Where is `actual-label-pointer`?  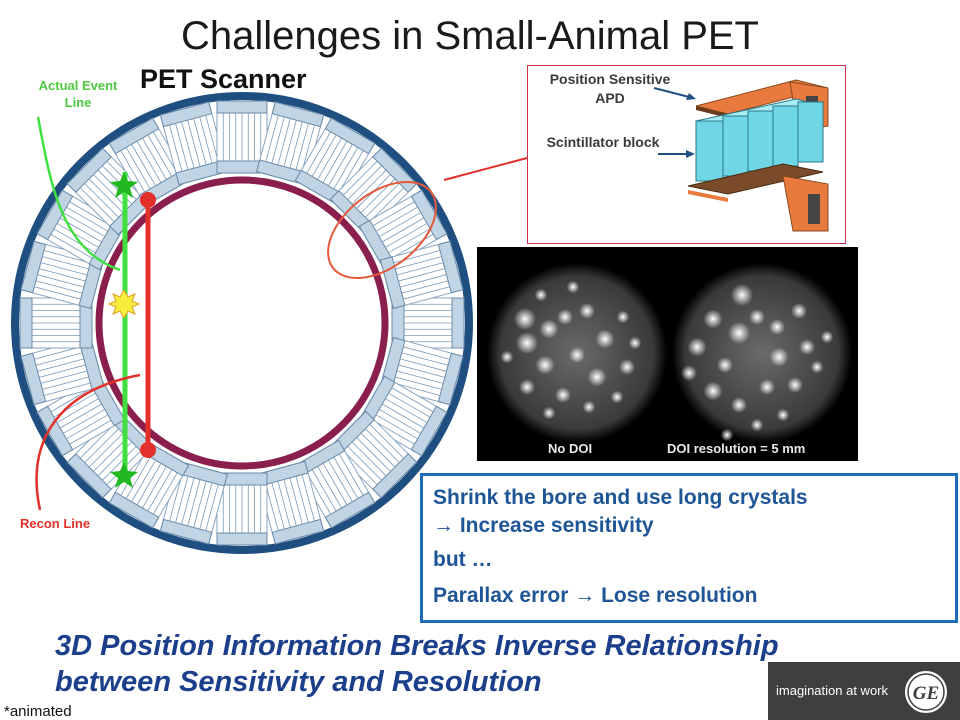 actual-label-pointer is located at coordinates (78, 194).